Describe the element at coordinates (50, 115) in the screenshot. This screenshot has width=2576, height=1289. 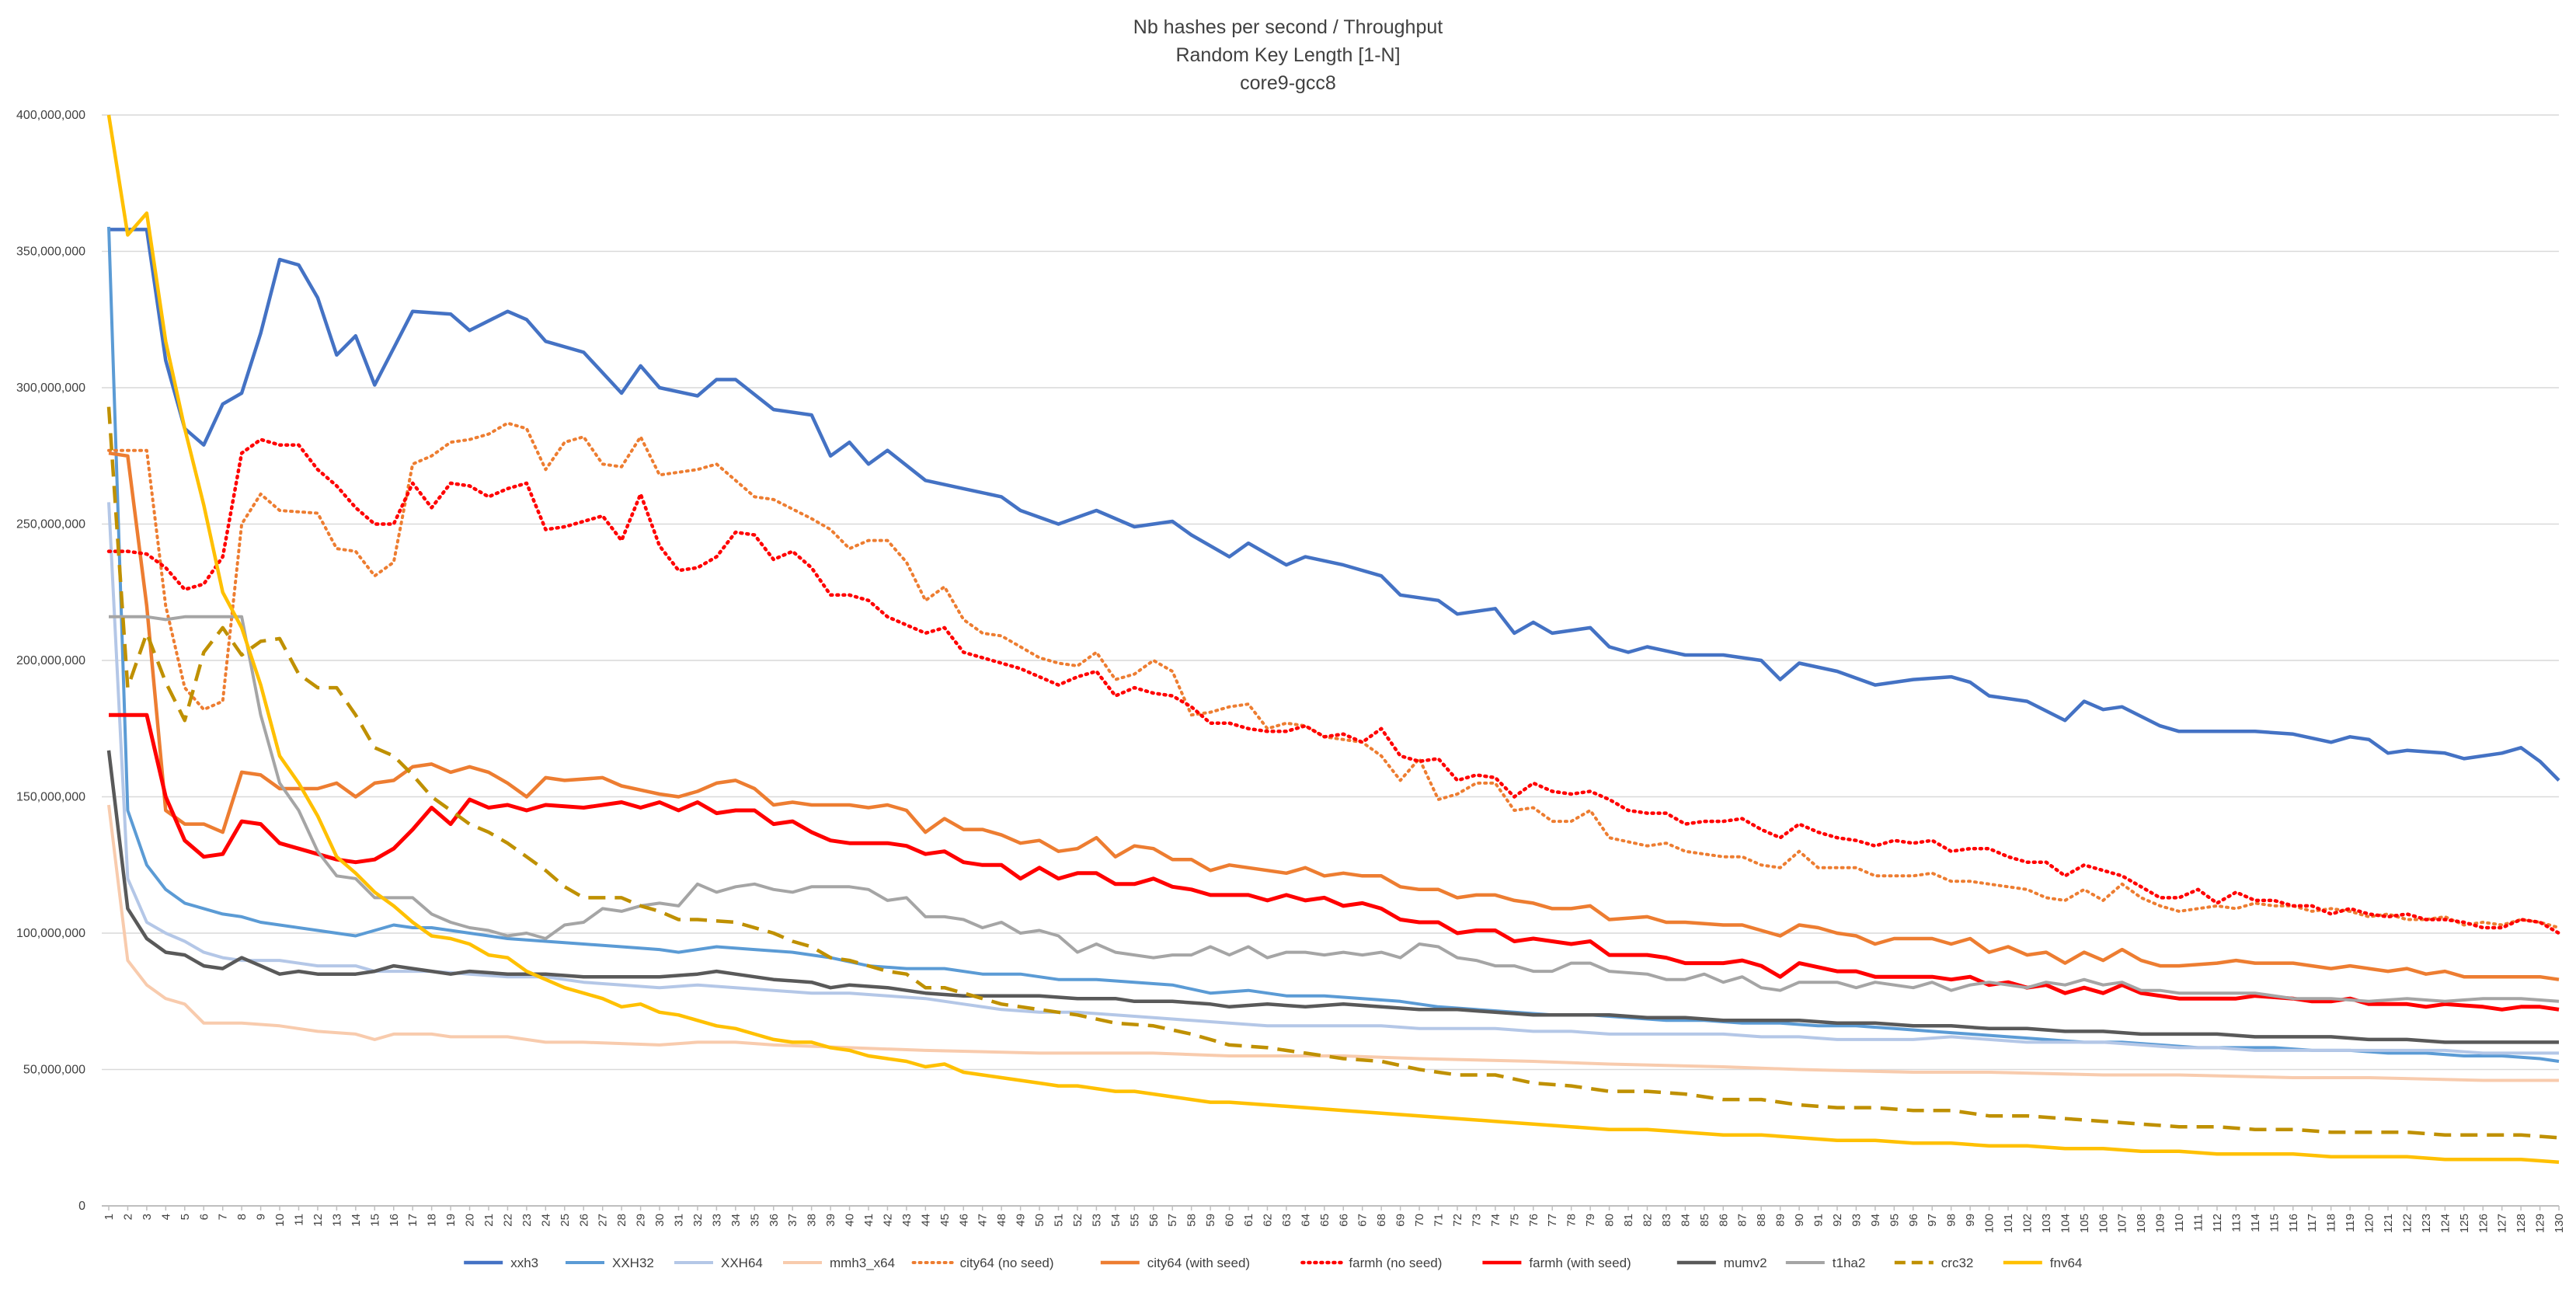
I see `y-tick-label: 400,000,000` at that location.